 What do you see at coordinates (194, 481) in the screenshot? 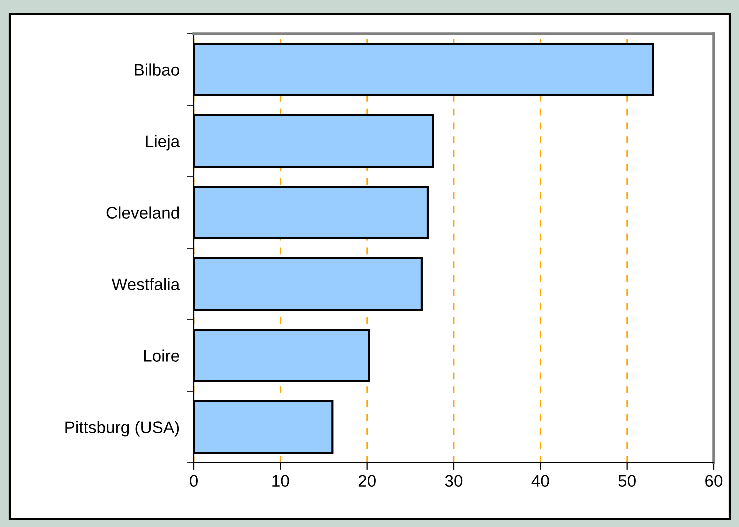
I see `x-tick-label: 0` at bounding box center [194, 481].